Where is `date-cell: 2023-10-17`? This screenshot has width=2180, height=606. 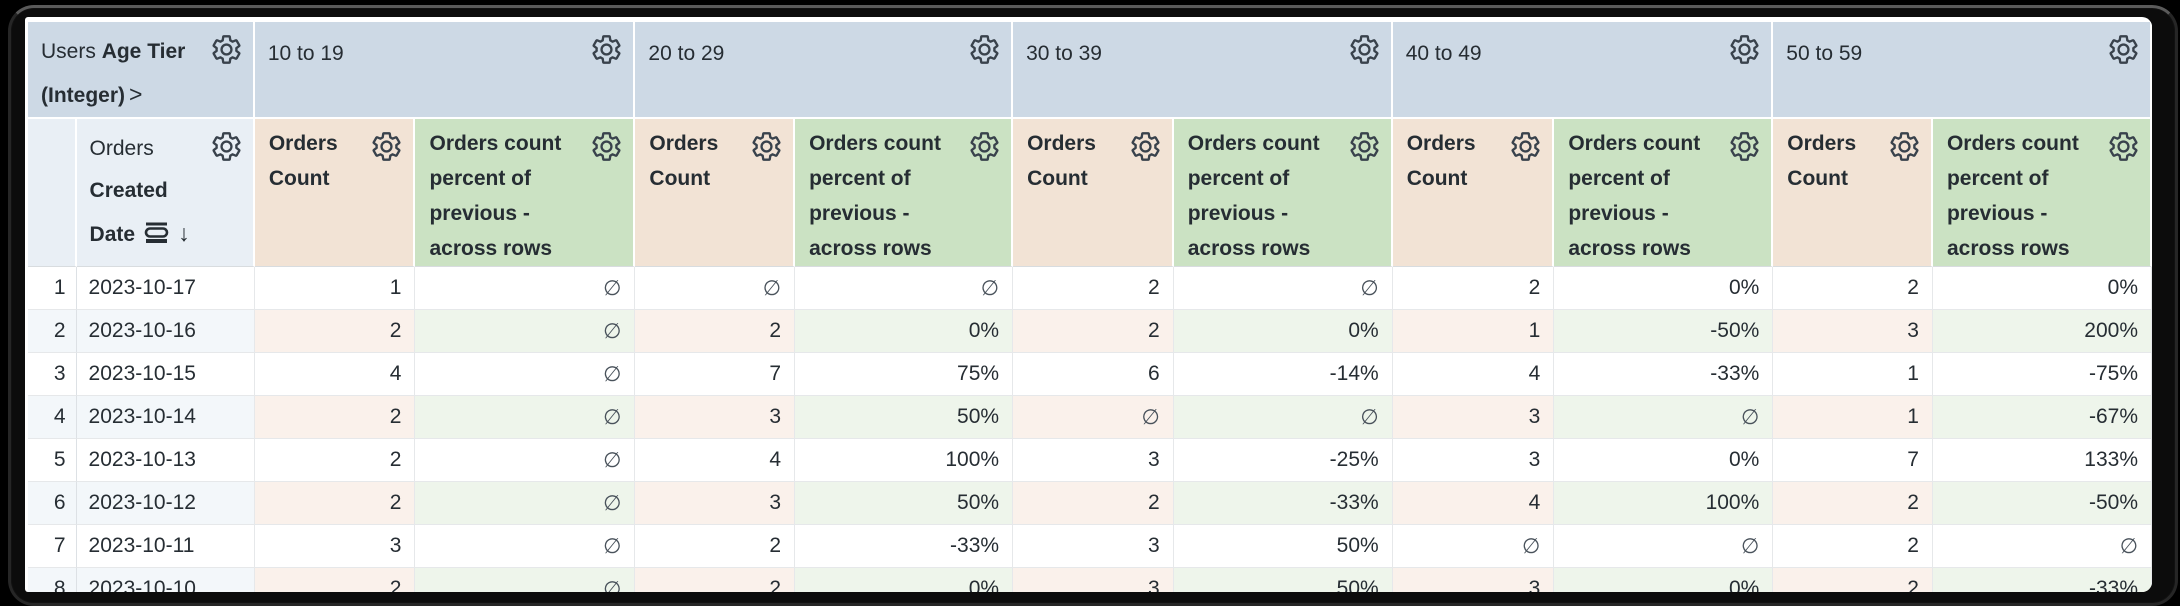
date-cell: 2023-10-17 is located at coordinates (165, 288).